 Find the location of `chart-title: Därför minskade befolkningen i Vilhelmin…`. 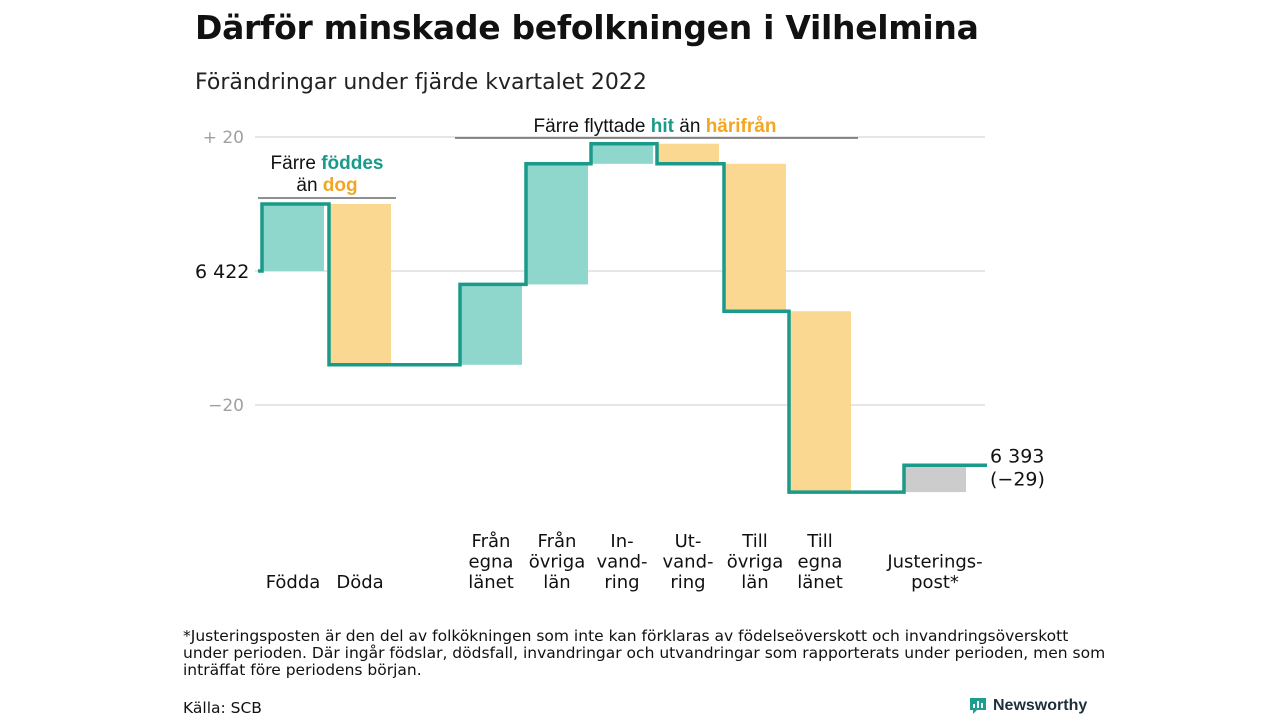

chart-title: Därför minskade befolkningen i Vilhelmin… is located at coordinates (587, 27).